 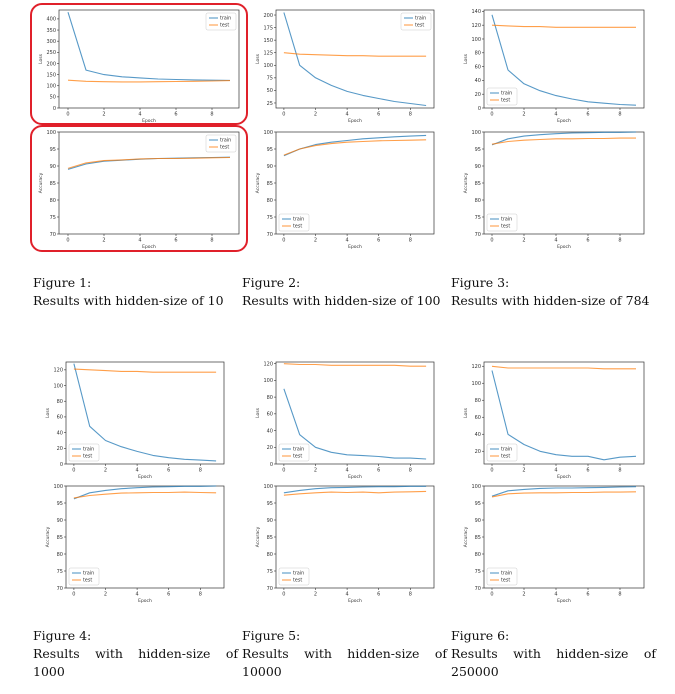 I want to click on y-tick-label: 150, so click(x=268, y=41).